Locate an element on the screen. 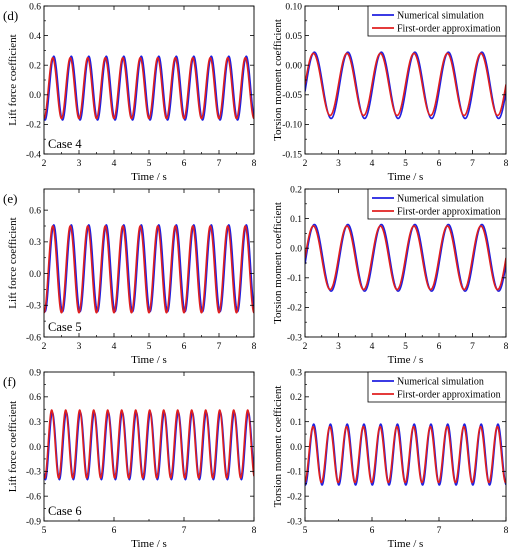 This screenshot has height=550, width=509. y-tick-label: 0.9 is located at coordinates (35, 373).